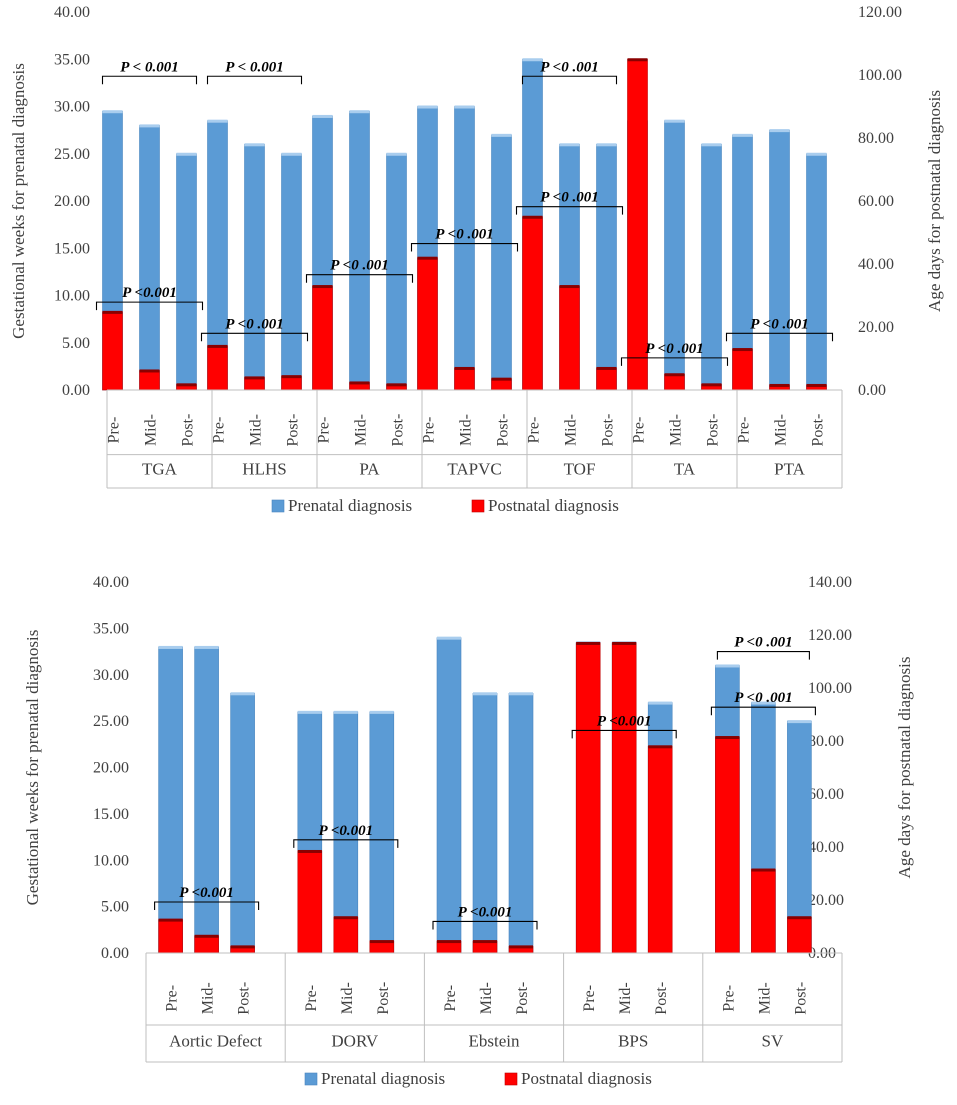  I want to click on y2-axis-title: Age days for postnatal diagnosis, so click(904, 768).